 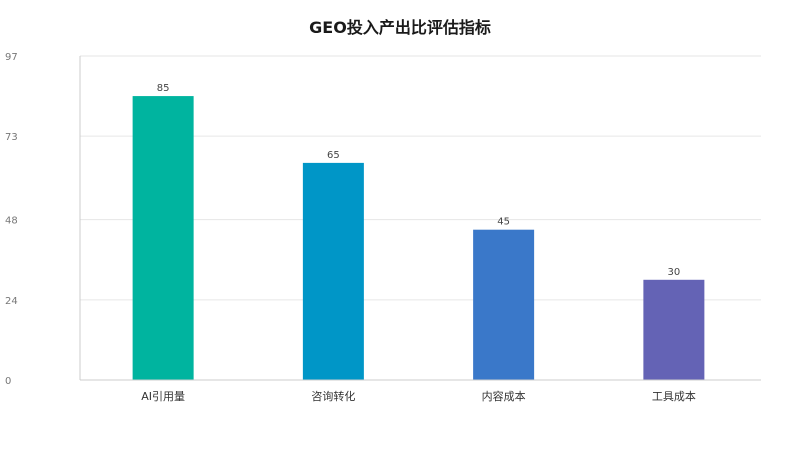 What do you see at coordinates (163, 88) in the screenshot?
I see `bar-value-label: 85` at bounding box center [163, 88].